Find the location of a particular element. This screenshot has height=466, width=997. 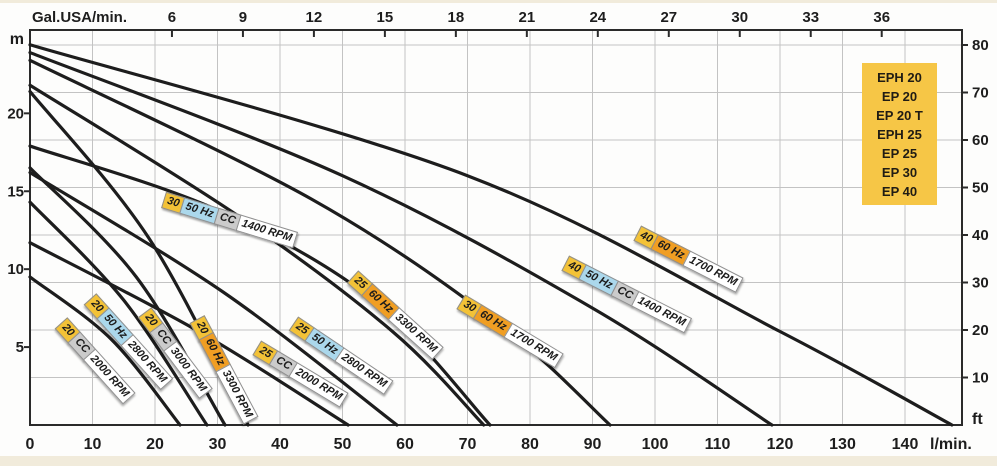

bottom-axis-tick-label: 110 is located at coordinates (718, 444).